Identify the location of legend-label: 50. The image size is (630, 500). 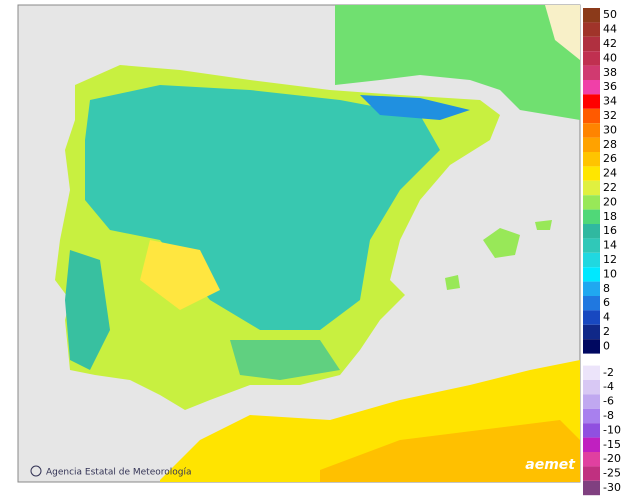
(610, 14).